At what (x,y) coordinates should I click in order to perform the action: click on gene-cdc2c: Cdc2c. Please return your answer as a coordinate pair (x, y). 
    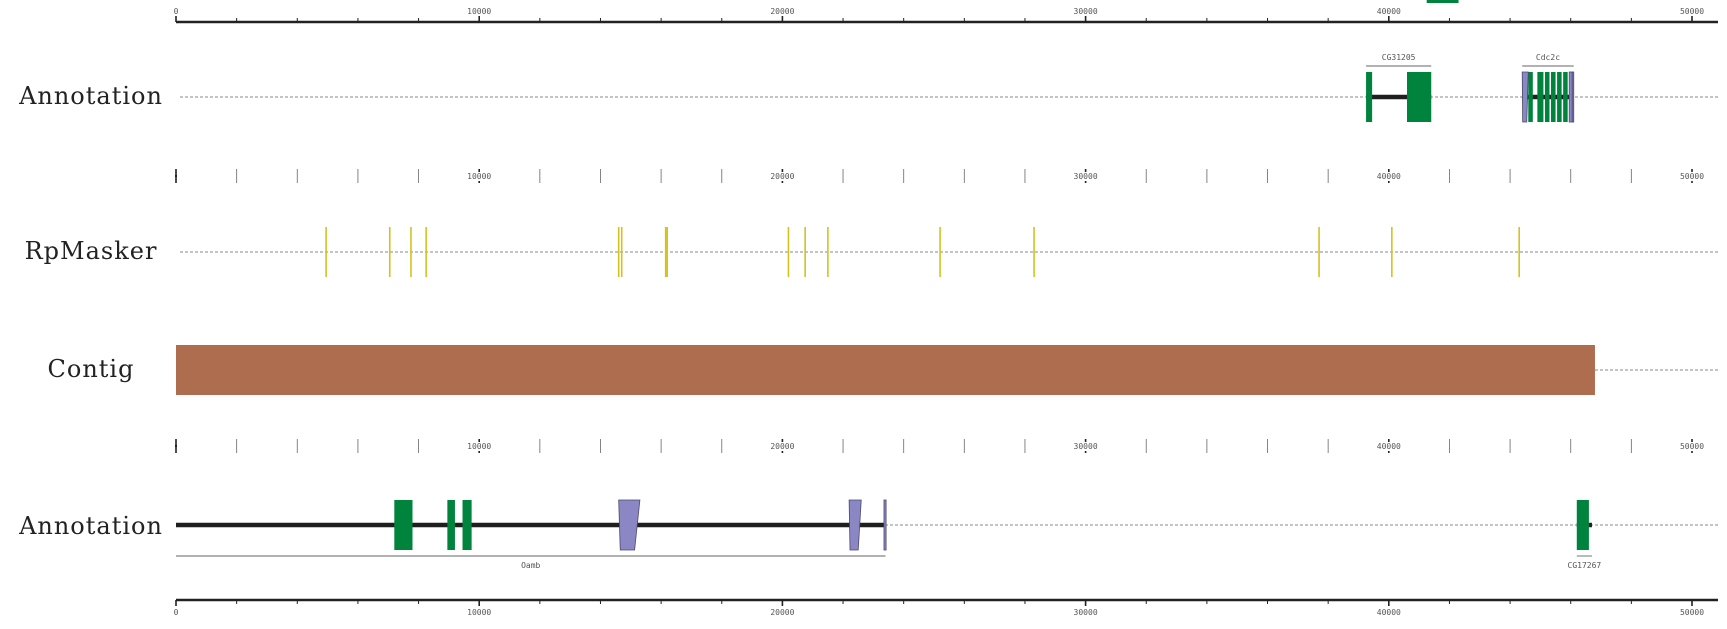
    Looking at the image, I should click on (1548, 88).